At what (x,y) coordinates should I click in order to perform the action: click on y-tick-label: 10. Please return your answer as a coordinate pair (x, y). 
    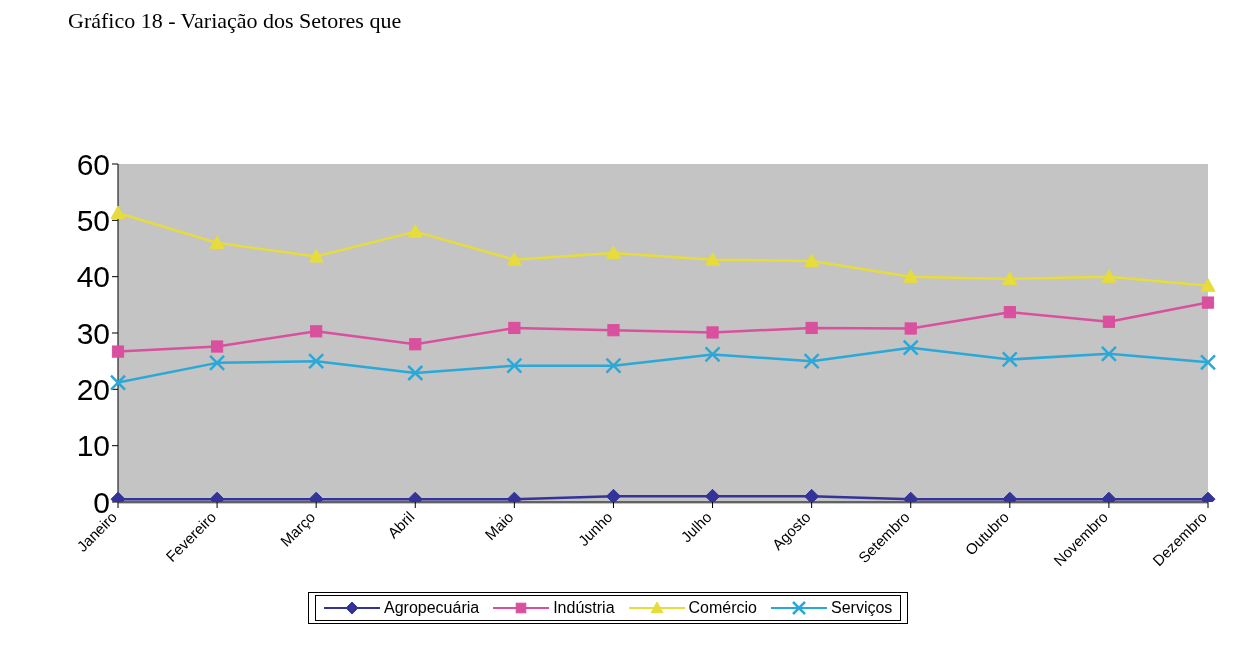
    Looking at the image, I should click on (93, 446).